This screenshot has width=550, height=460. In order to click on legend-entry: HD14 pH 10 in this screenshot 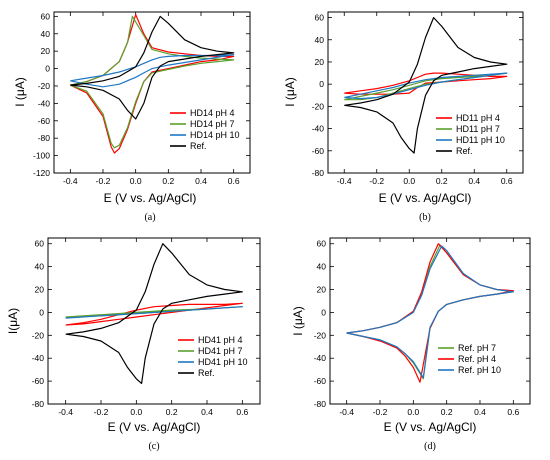, I will do `click(215, 135)`.